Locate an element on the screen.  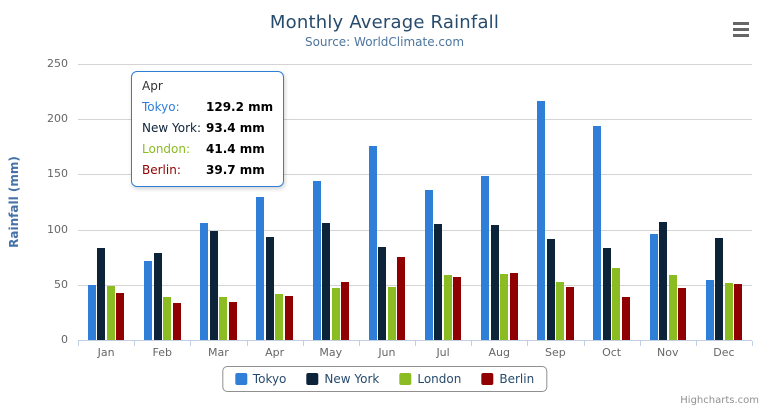
chart-subtitle: Source: WorldClimate.com is located at coordinates (384, 42).